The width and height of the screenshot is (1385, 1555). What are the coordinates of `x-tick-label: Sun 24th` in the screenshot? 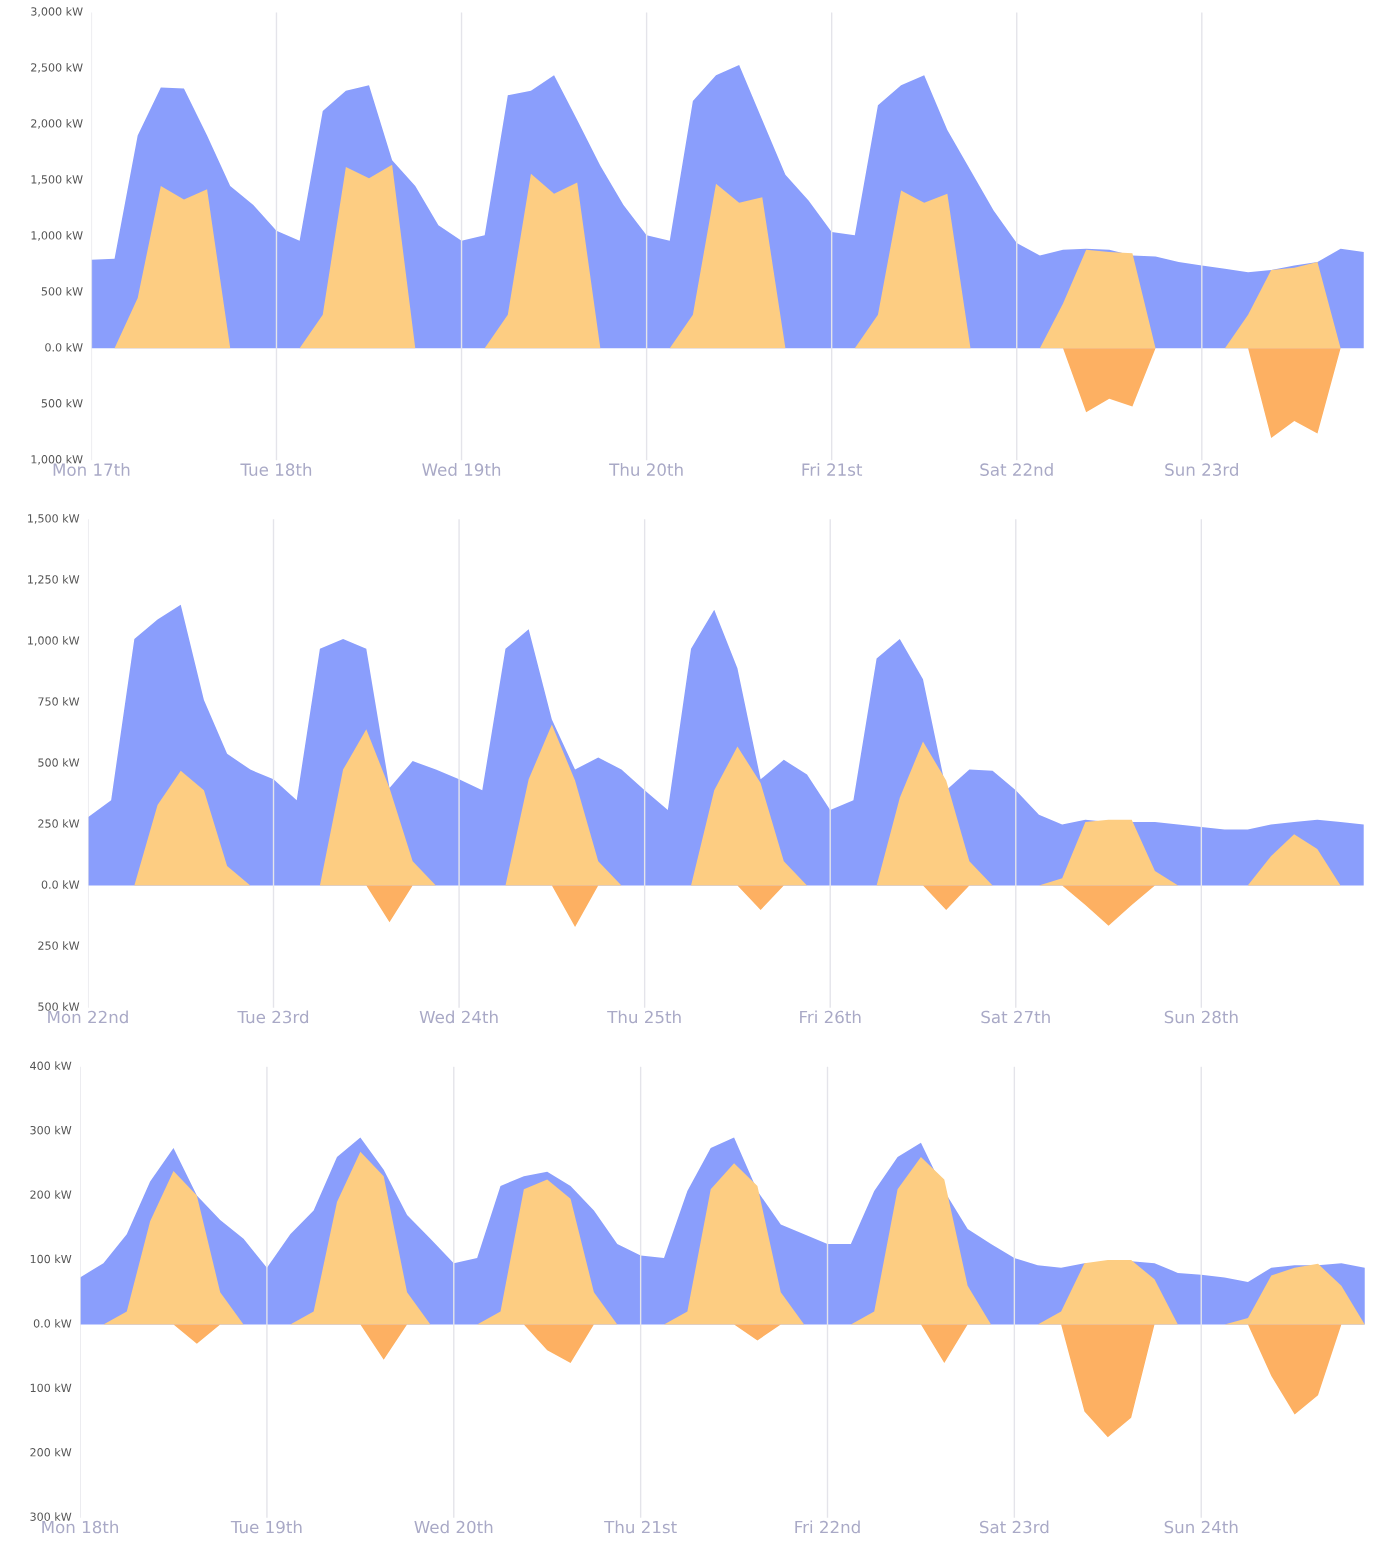 It's located at (1201, 1527).